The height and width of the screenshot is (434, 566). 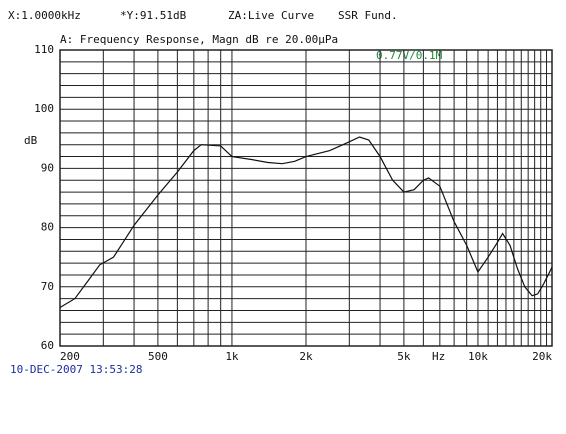 I want to click on timestamp: 10-DEC-2007 13:53:28, so click(x=76, y=369).